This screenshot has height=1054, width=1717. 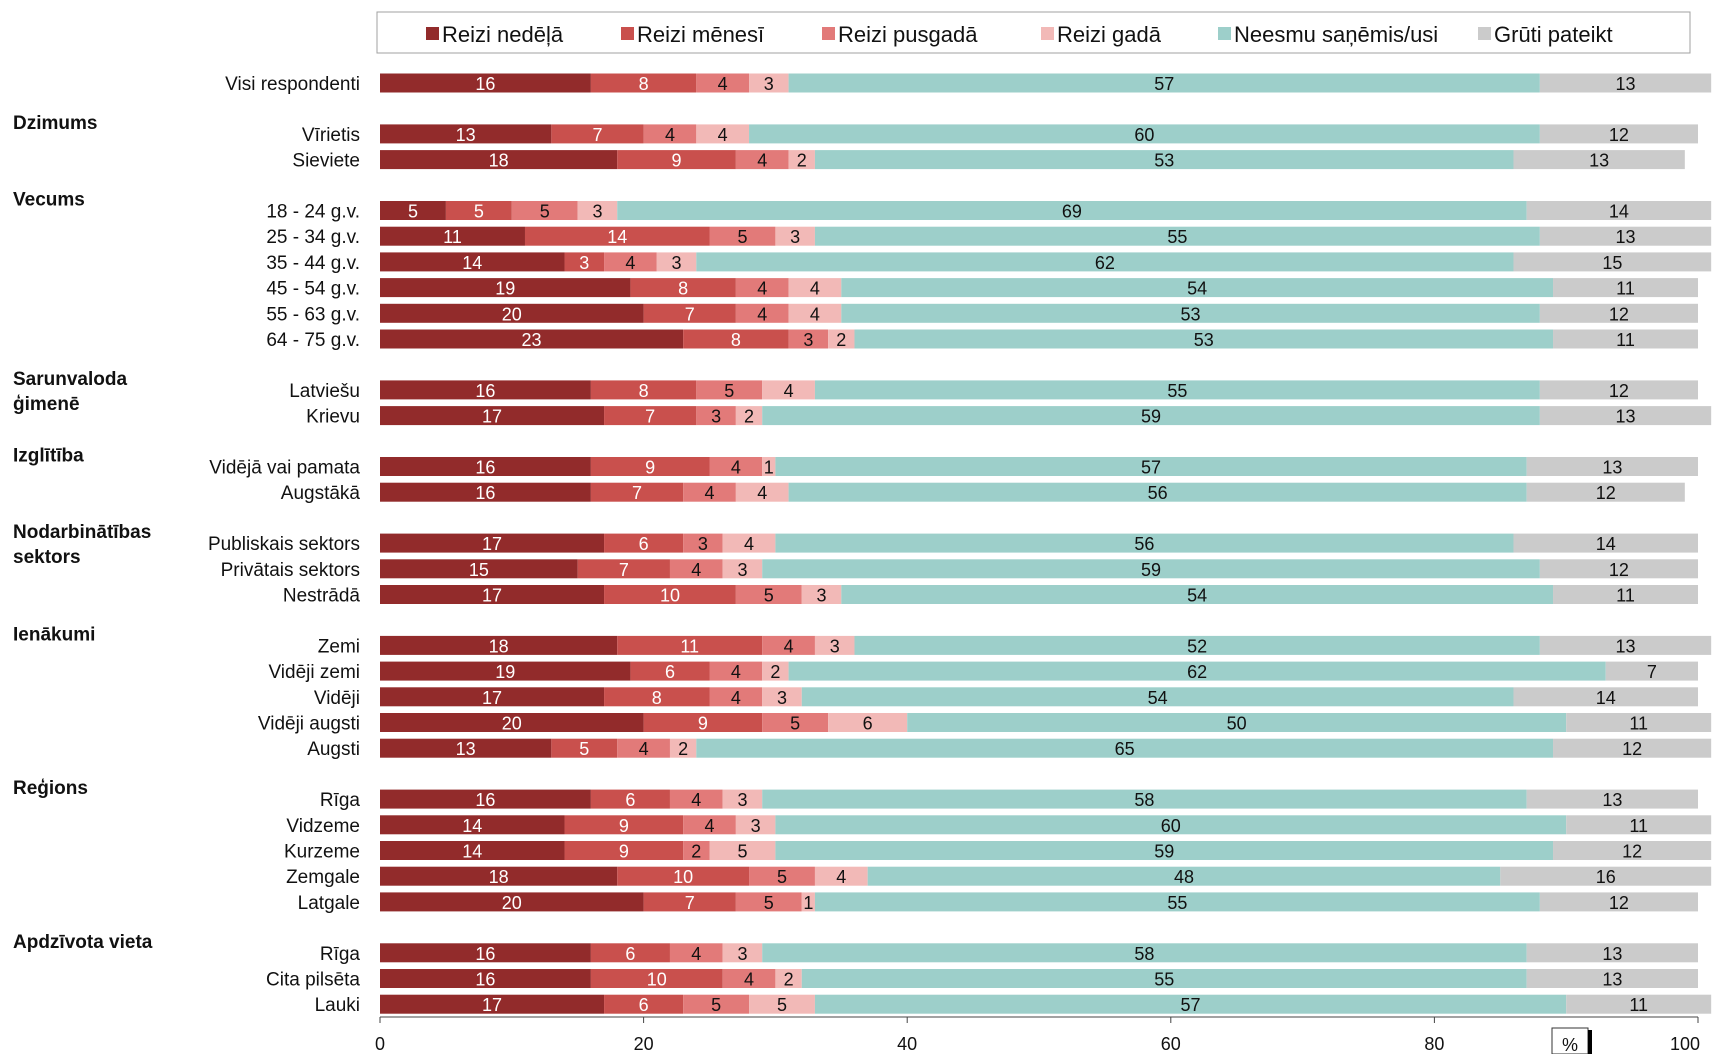 I want to click on bar-row: Privātais sektors 15 7 4 3 59 12, so click(x=959, y=570).